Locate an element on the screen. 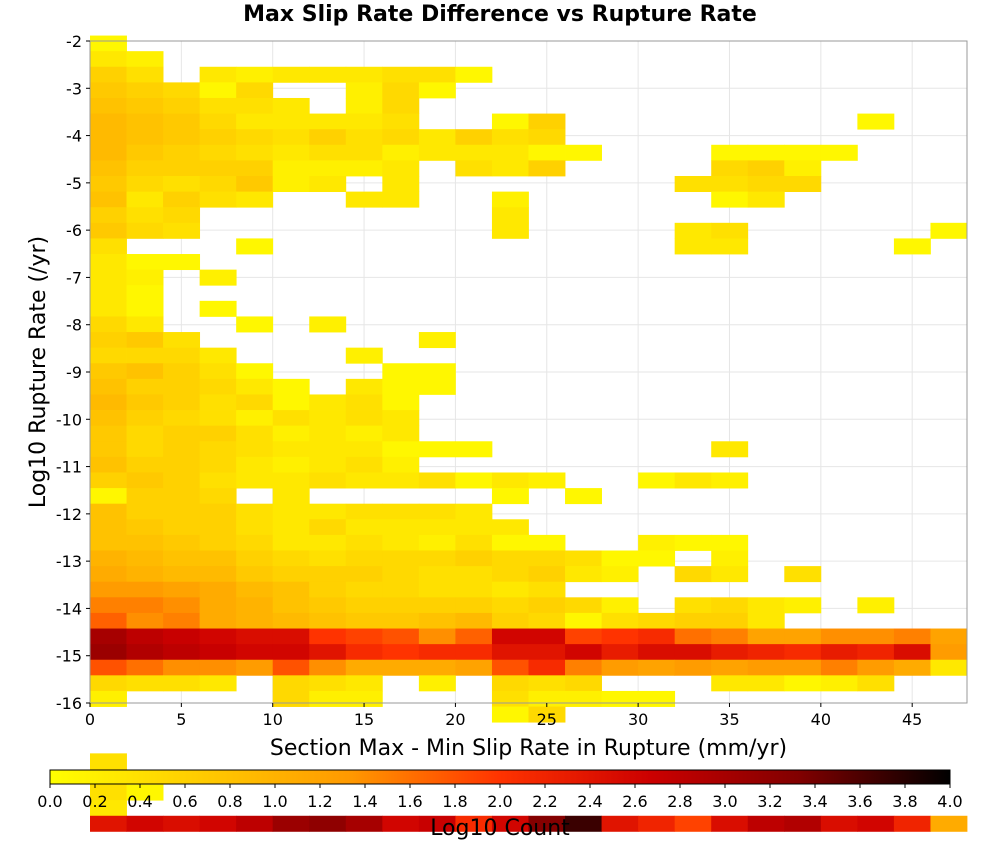 This screenshot has height=850, width=1000. colorbar-tick-label: 2.8 is located at coordinates (679, 801).